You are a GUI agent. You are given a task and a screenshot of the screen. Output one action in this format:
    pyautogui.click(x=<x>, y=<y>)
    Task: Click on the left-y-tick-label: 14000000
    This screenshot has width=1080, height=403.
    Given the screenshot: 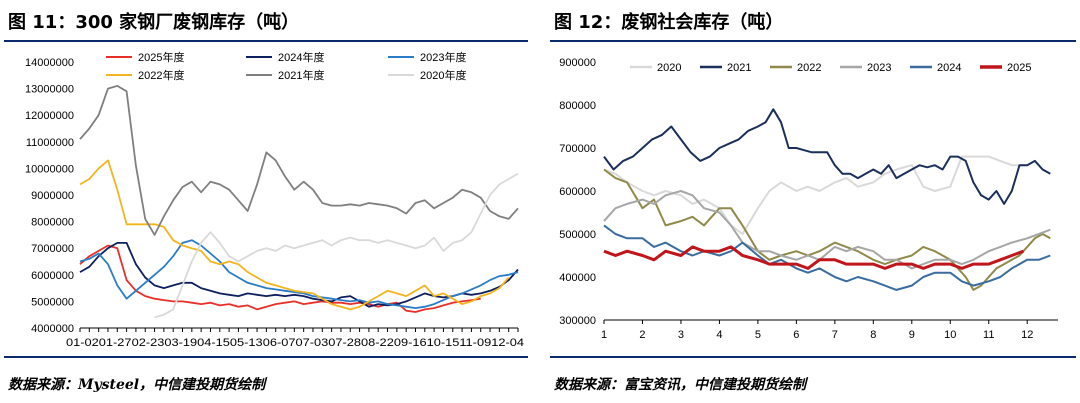 What is the action you would take?
    pyautogui.click(x=49, y=63)
    